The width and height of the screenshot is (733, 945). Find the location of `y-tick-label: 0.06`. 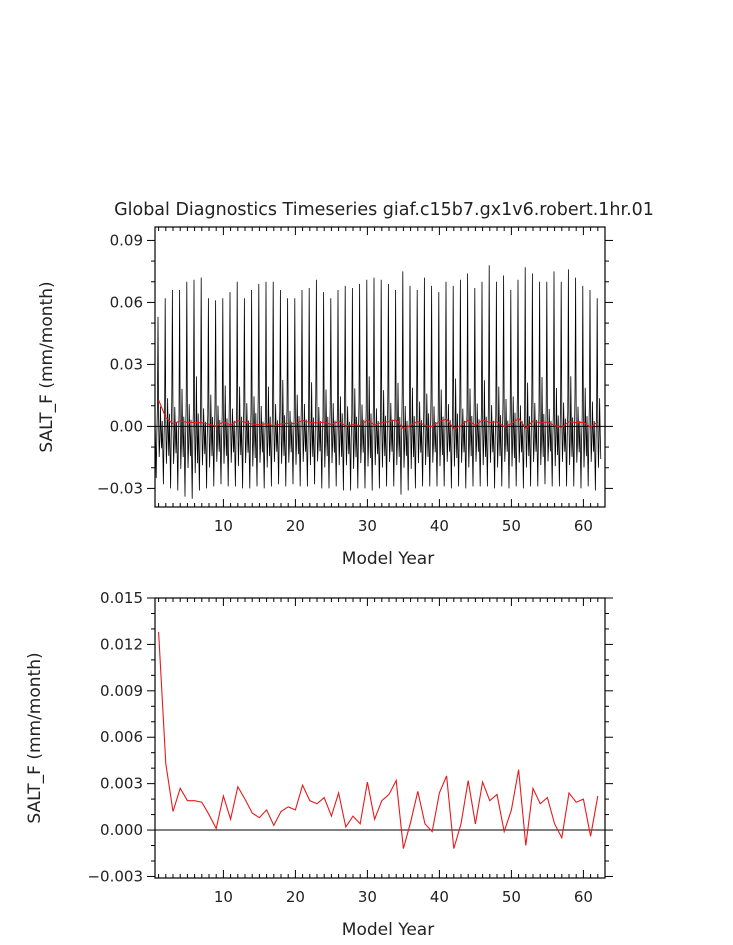

y-tick-label: 0.06 is located at coordinates (126, 302).